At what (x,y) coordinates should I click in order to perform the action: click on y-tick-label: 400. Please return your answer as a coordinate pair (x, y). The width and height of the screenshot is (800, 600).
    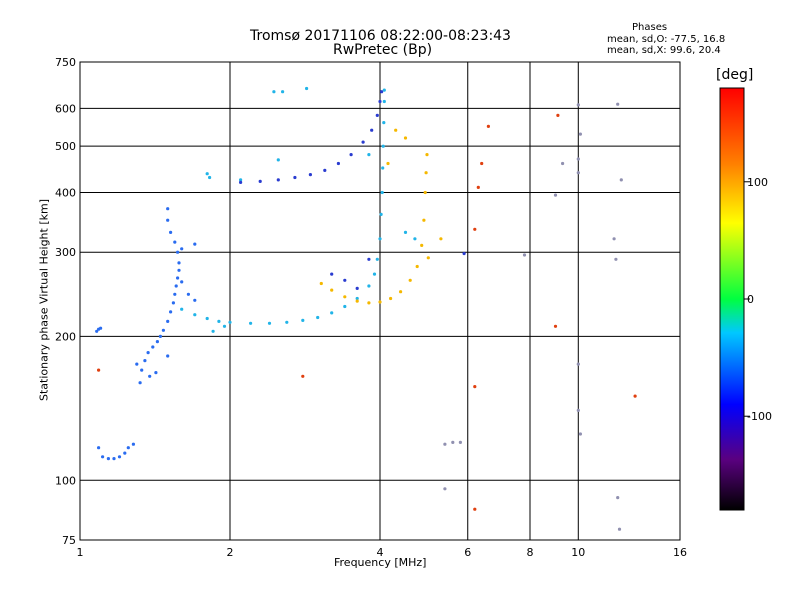
    Looking at the image, I should click on (65, 192).